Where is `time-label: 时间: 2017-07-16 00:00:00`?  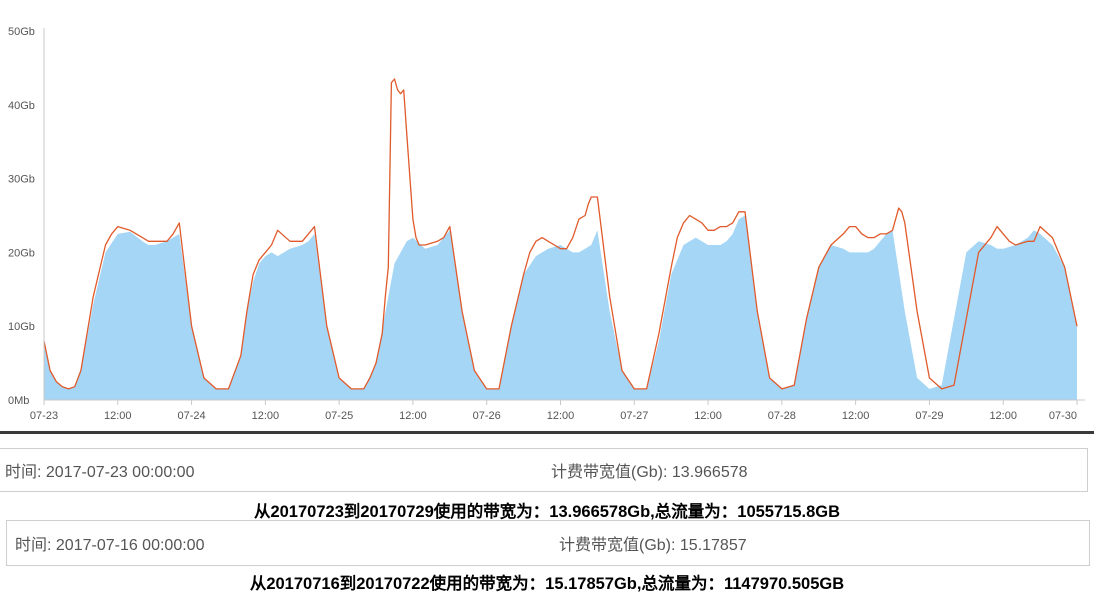 time-label: 时间: 2017-07-16 00:00:00 is located at coordinates (110, 545).